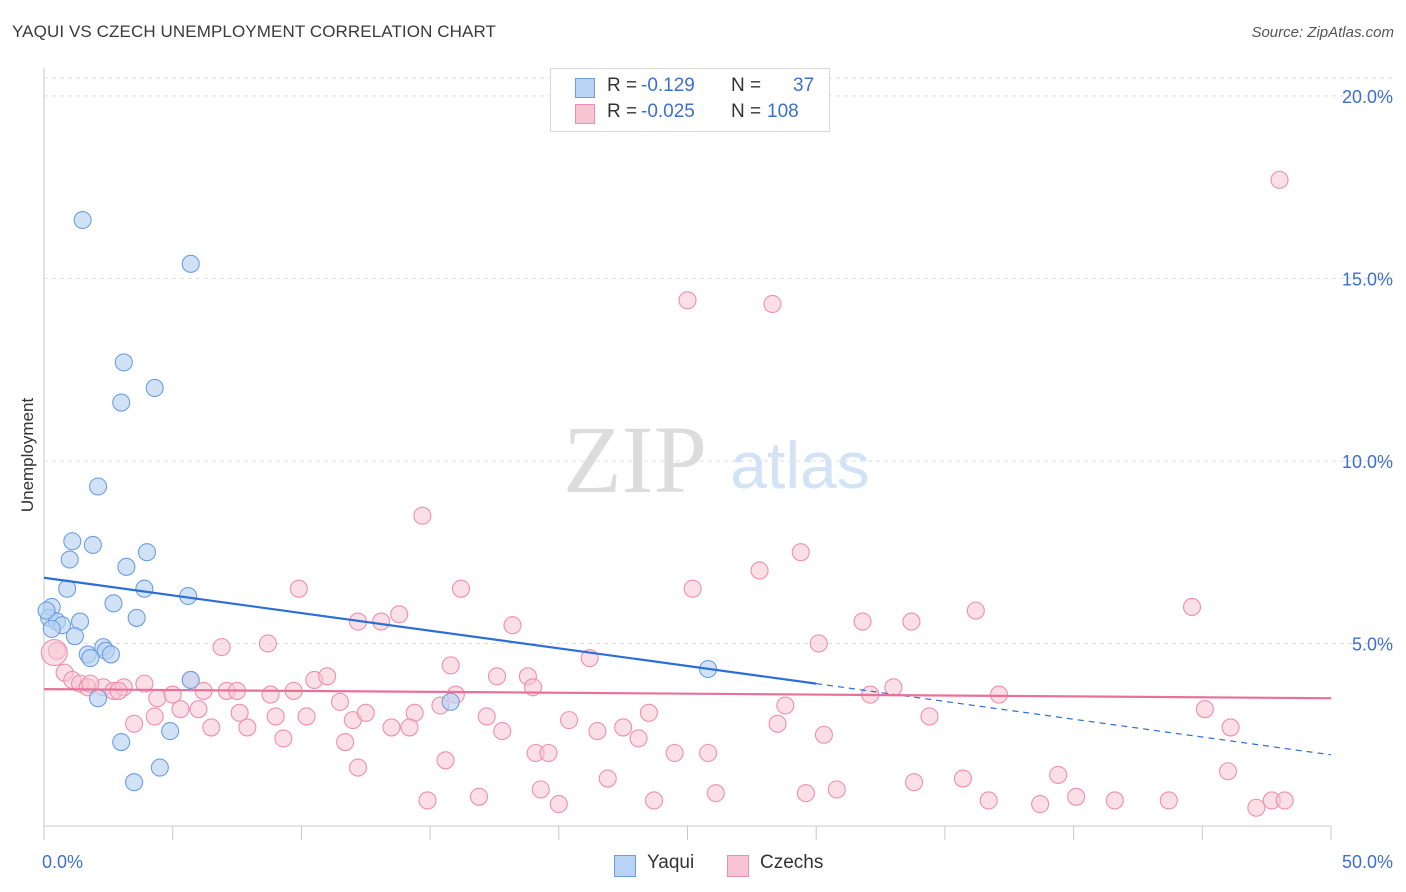 This screenshot has height=892, width=1406. Describe the element at coordinates (668, 85) in the screenshot. I see `legend-r-value-yaqui: -0.129` at that location.